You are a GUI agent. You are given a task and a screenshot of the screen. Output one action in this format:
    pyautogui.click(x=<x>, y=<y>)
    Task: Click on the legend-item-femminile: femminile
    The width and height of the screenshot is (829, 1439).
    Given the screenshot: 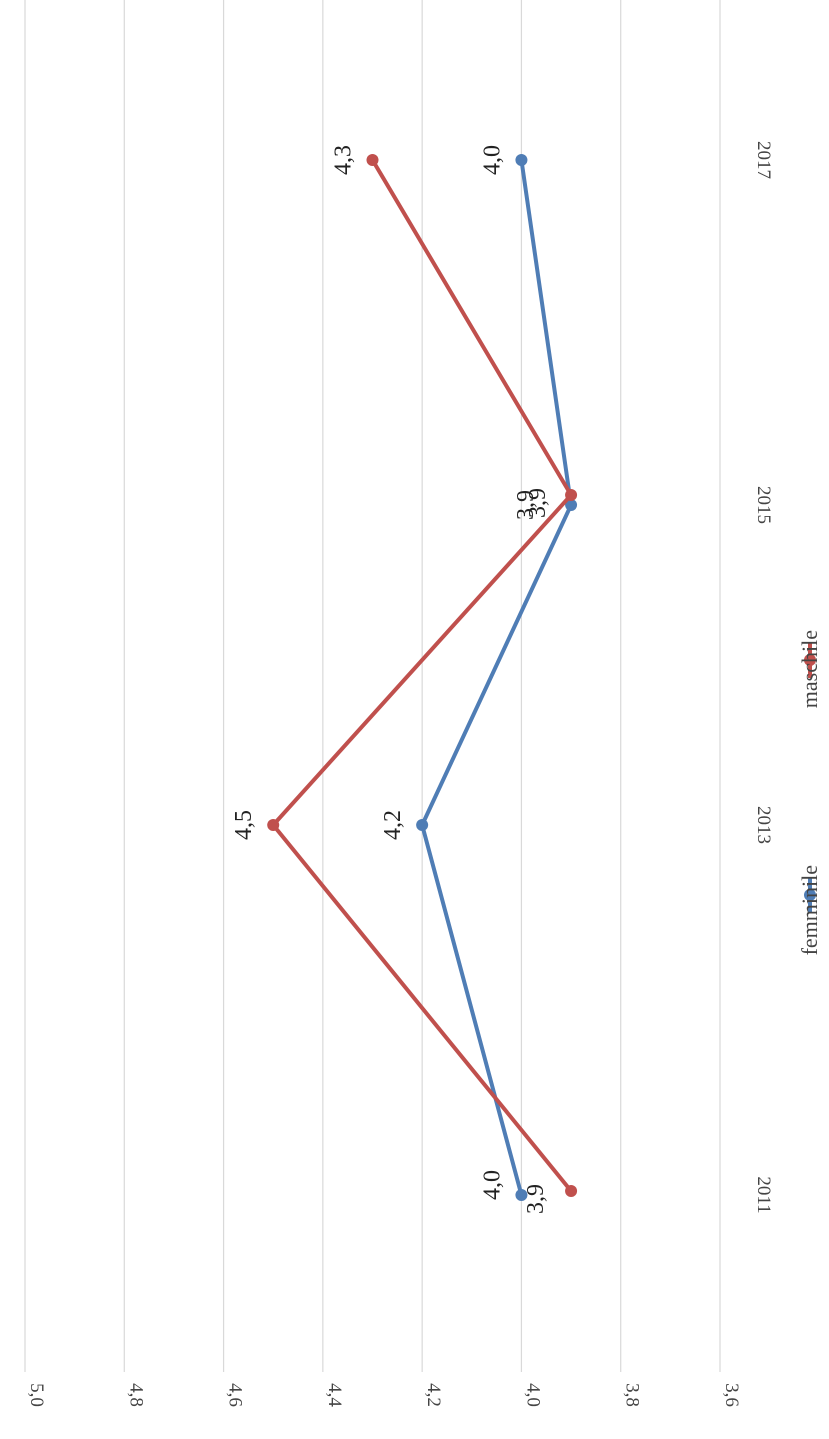 What is the action you would take?
    pyautogui.click(x=809, y=910)
    